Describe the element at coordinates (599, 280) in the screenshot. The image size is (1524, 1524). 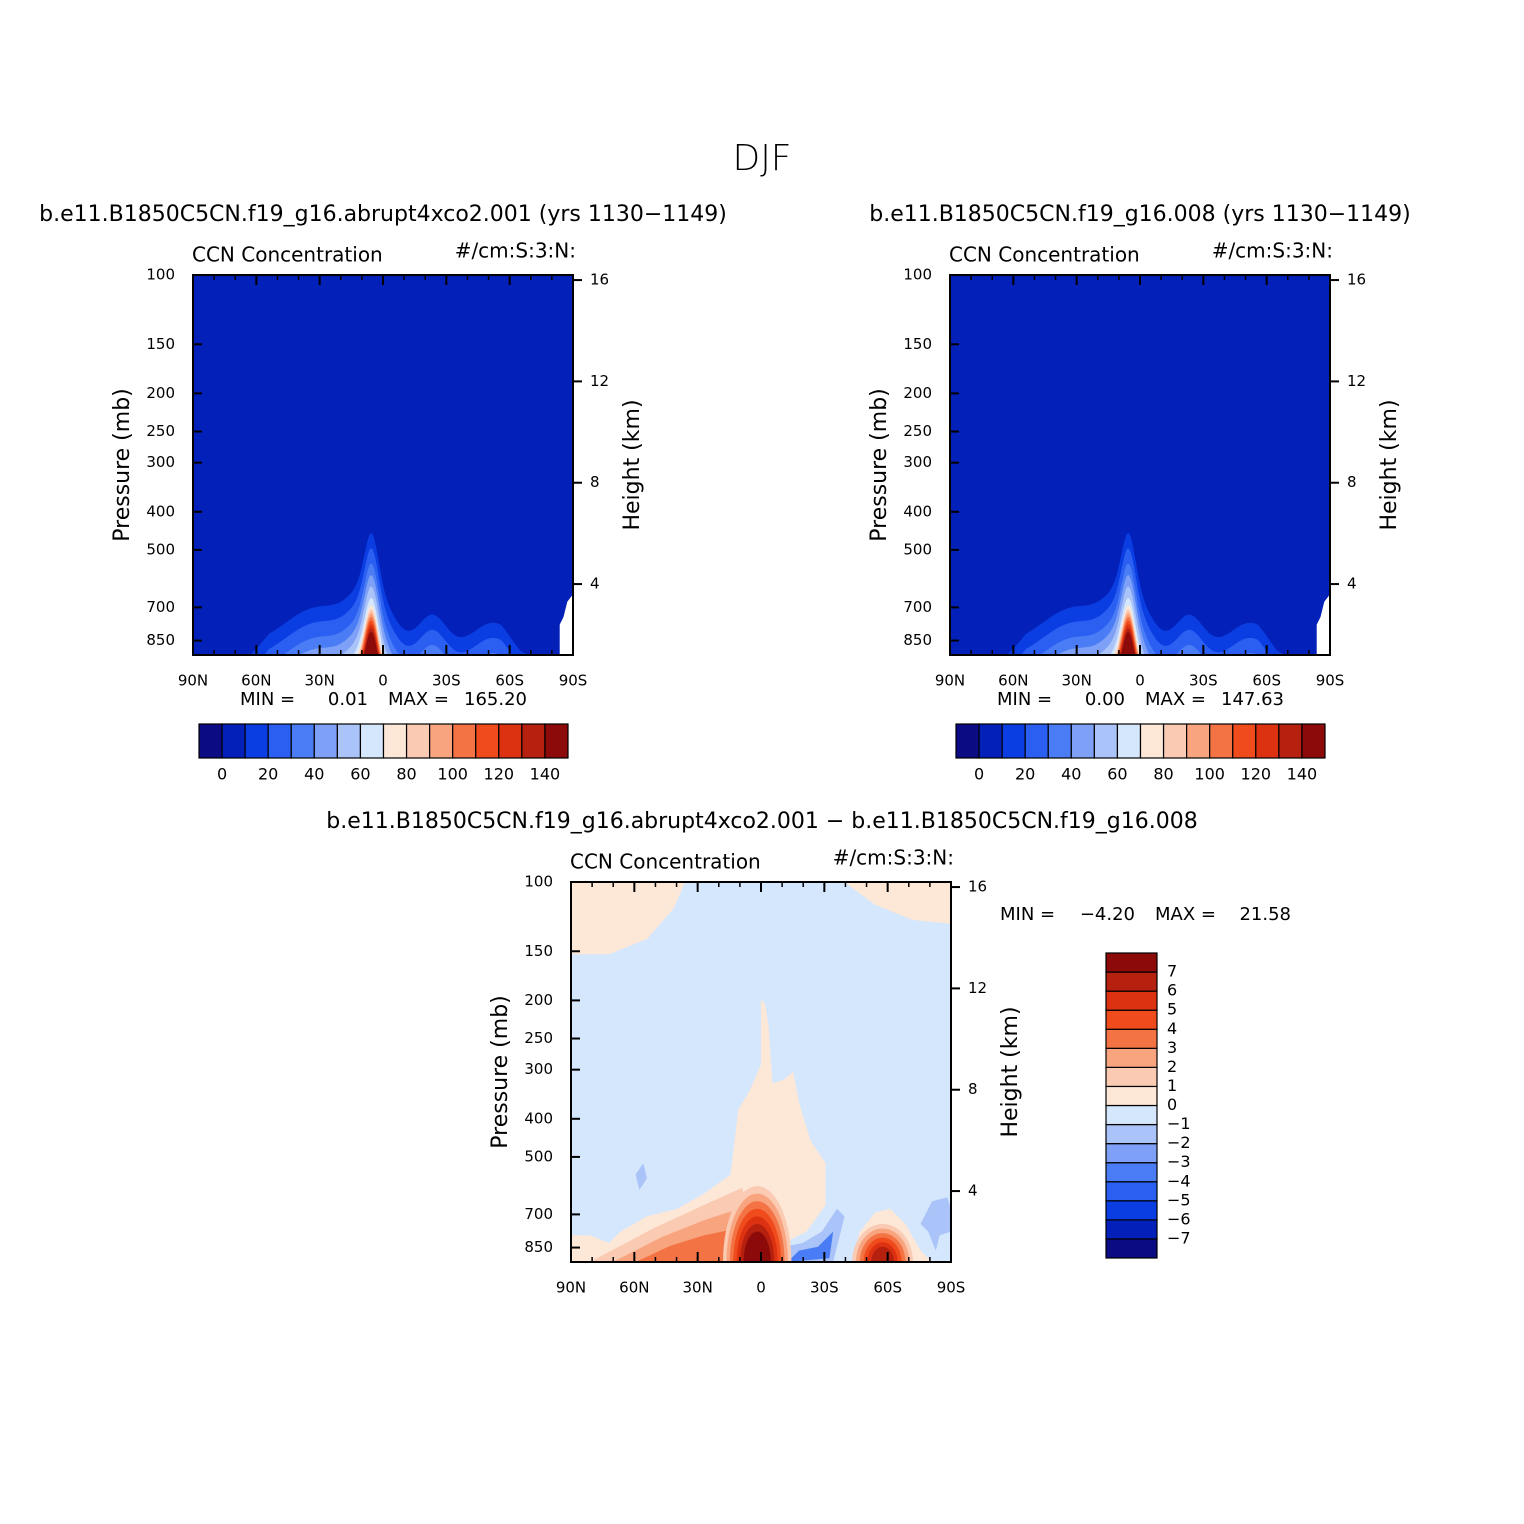
I see `y2-tick-label: 16` at that location.